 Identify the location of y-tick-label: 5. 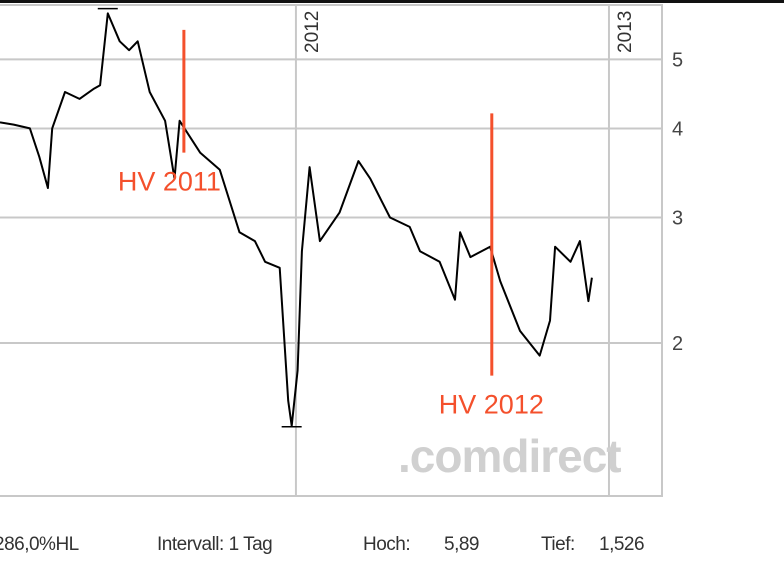
(677, 60).